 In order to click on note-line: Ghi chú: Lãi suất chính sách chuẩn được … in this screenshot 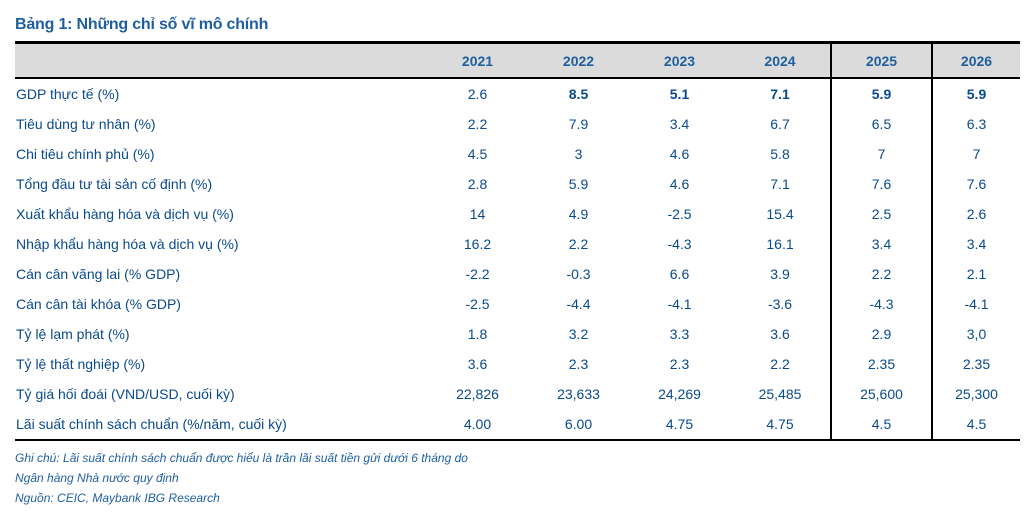, I will do `click(241, 458)`.